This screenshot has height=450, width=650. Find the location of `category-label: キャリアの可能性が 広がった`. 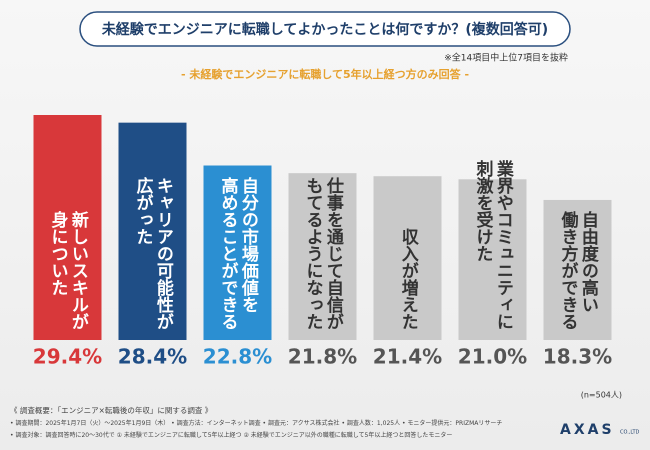

category-label: キャリアの可能性が 広がった is located at coordinates (152, 253).